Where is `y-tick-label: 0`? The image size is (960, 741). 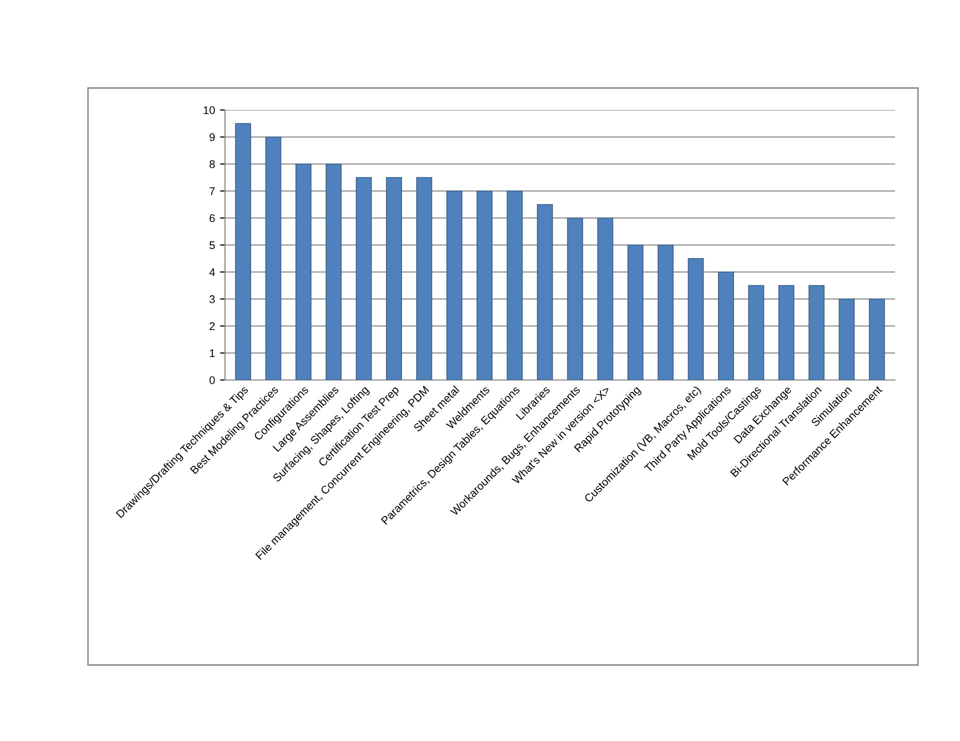
y-tick-label: 0 is located at coordinates (212, 380).